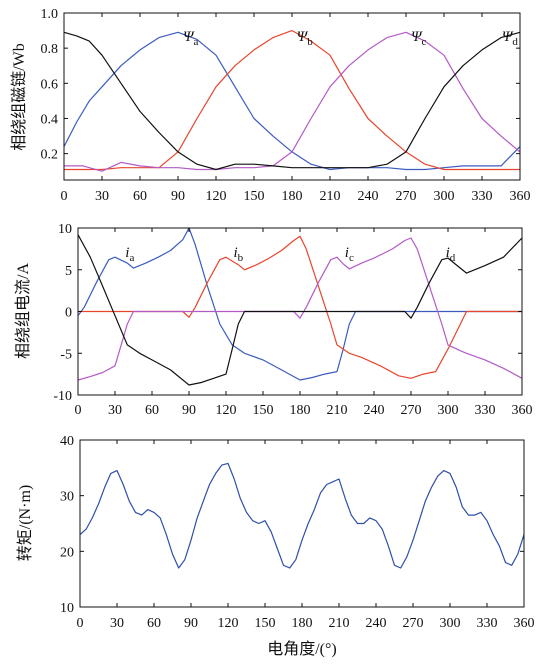 The width and height of the screenshot is (548, 666). What do you see at coordinates (349, 254) in the screenshot?
I see `series-annotation: ic` at bounding box center [349, 254].